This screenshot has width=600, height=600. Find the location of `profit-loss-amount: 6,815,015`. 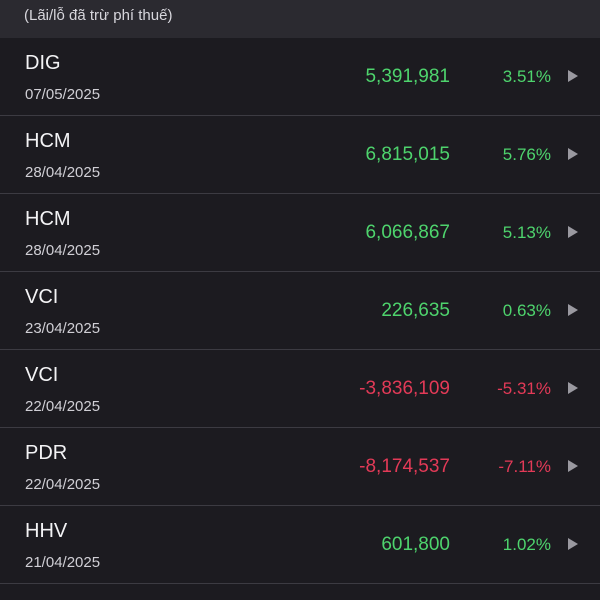

profit-loss-amount: 6,815,015 is located at coordinates (407, 154).